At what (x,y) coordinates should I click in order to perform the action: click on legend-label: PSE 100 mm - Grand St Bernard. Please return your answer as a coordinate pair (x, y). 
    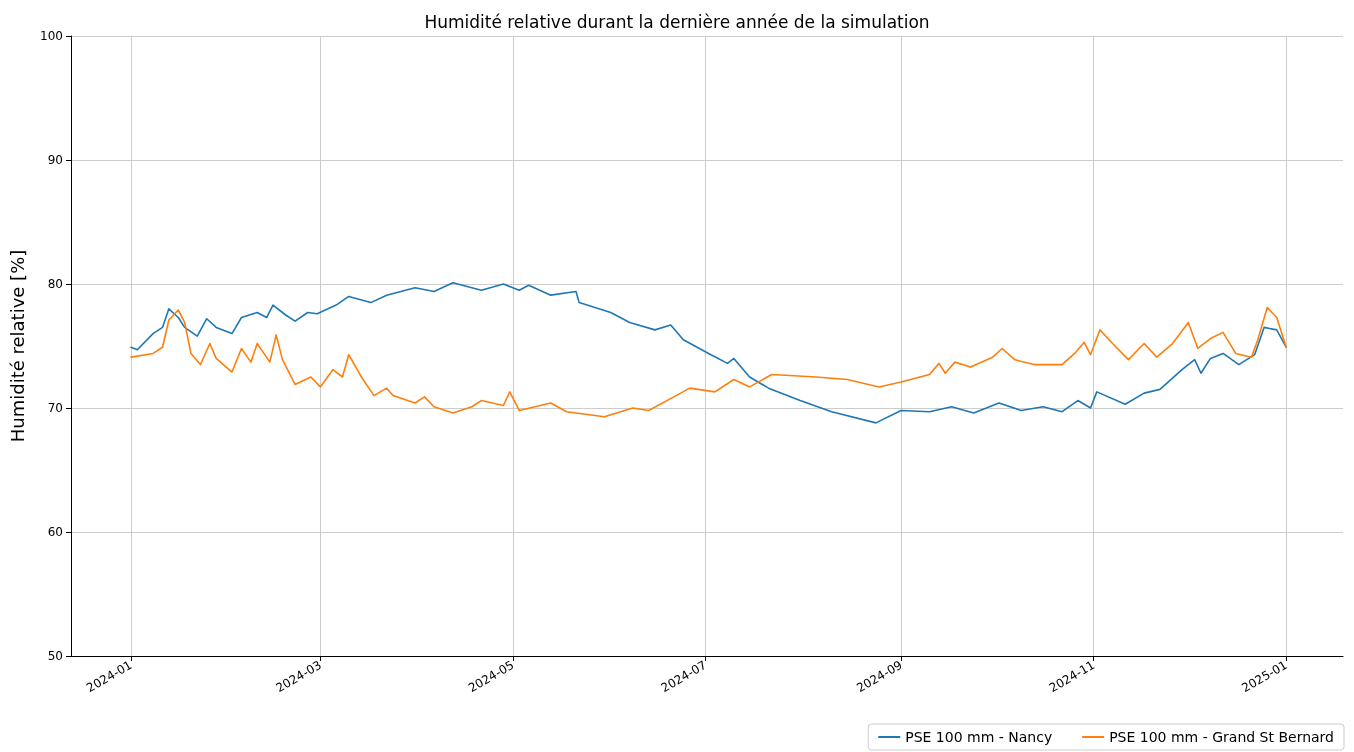
    Looking at the image, I should click on (1222, 737).